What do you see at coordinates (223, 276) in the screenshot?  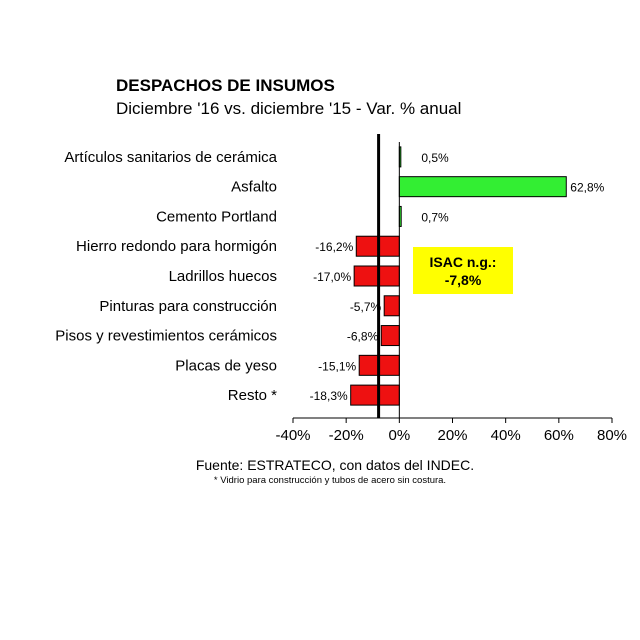 I see `category-label: Ladrillos huecos` at bounding box center [223, 276].